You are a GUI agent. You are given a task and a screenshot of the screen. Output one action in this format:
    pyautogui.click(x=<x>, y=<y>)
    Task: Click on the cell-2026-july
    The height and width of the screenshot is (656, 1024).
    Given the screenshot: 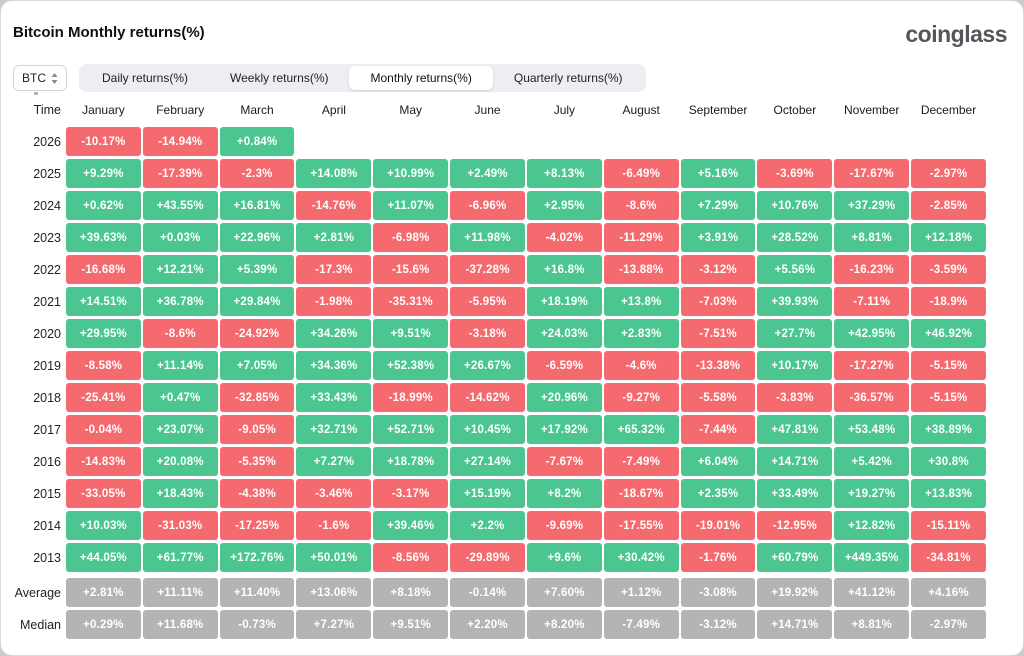 What is the action you would take?
    pyautogui.click(x=564, y=141)
    